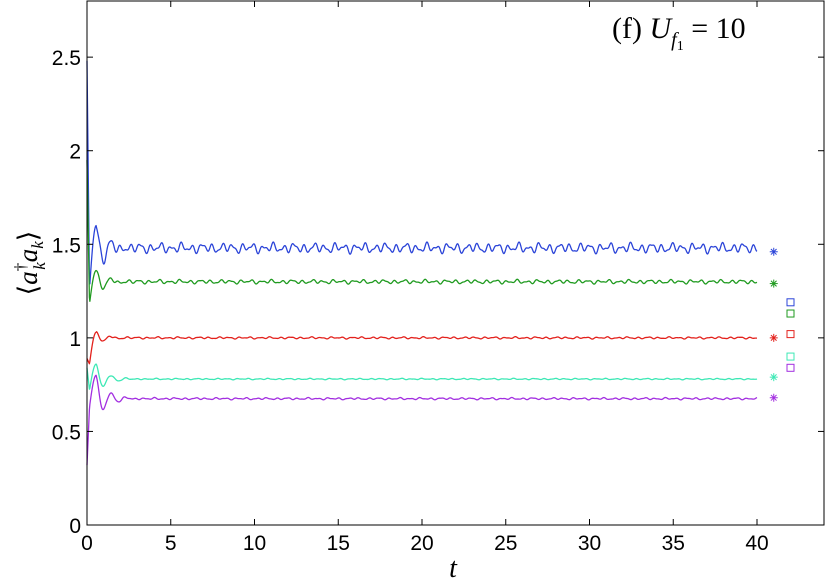  I want to click on y-tick-label: 1, so click(75, 339).